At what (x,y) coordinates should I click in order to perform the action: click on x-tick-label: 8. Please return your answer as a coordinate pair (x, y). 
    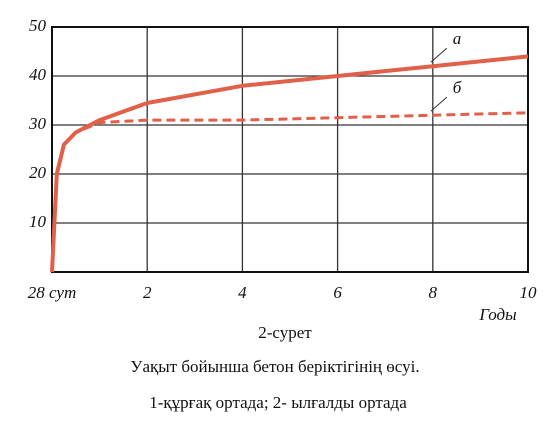
    Looking at the image, I should click on (433, 292).